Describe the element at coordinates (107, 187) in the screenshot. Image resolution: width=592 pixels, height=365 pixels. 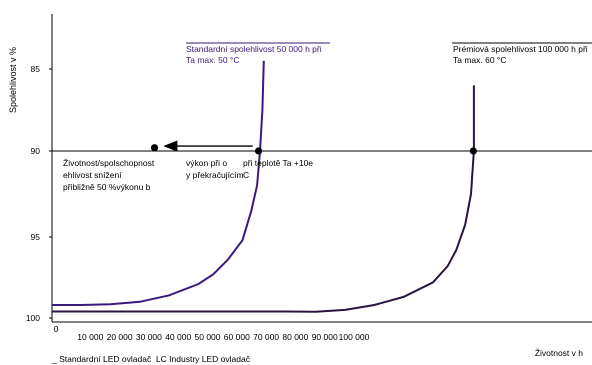
I see `annotation-col1-line-3: přibližně 50 %výkonu b` at that location.